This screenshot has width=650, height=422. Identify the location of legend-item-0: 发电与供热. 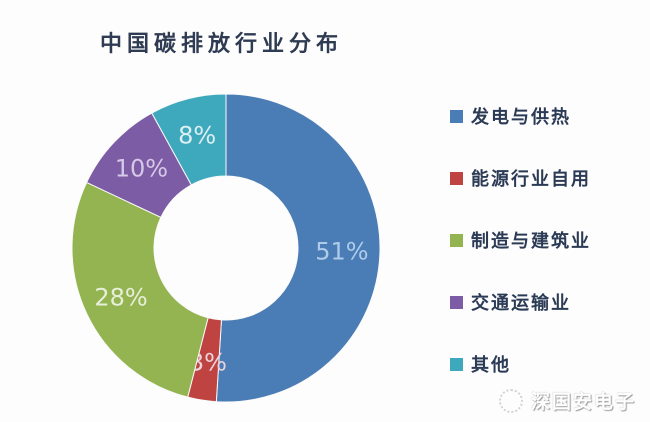
(520, 116).